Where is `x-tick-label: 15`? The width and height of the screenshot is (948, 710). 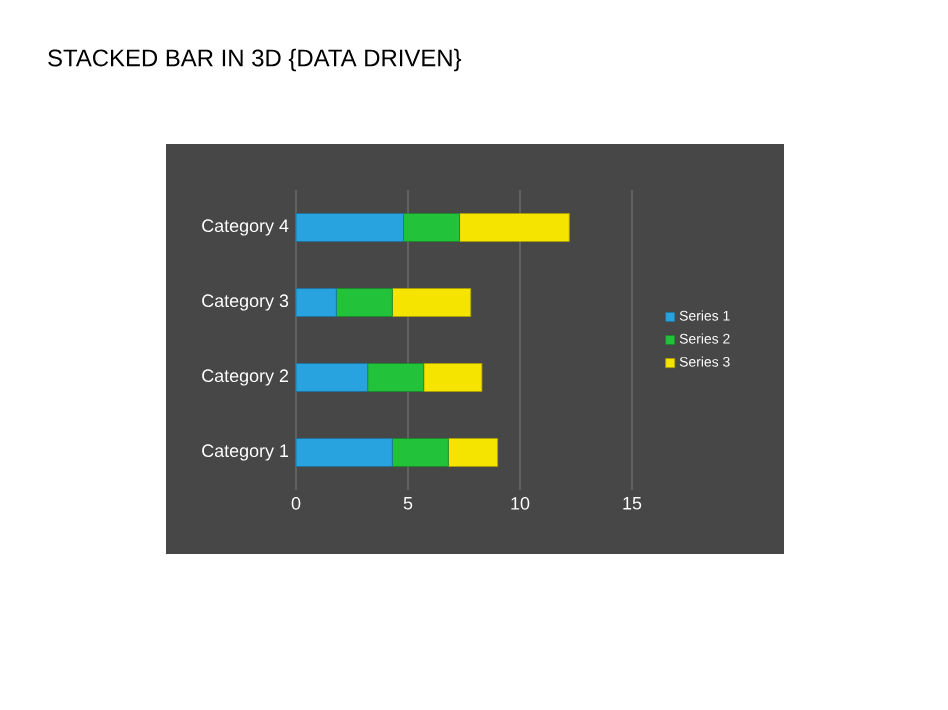
x-tick-label: 15 is located at coordinates (632, 503).